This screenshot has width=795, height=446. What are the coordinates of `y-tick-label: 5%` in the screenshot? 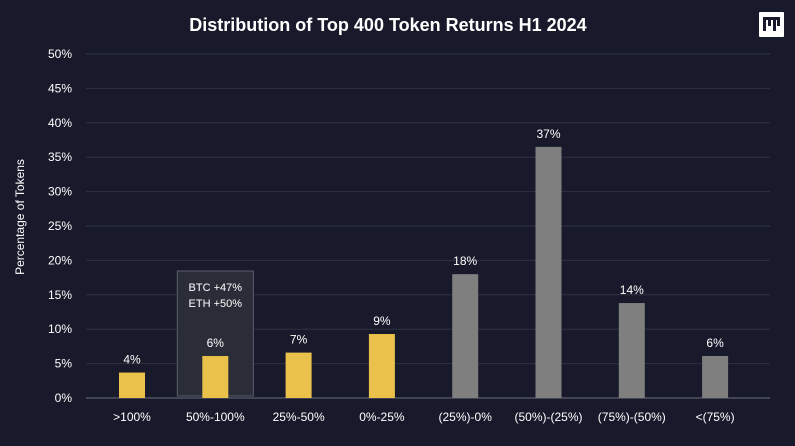 It's located at (64, 364).